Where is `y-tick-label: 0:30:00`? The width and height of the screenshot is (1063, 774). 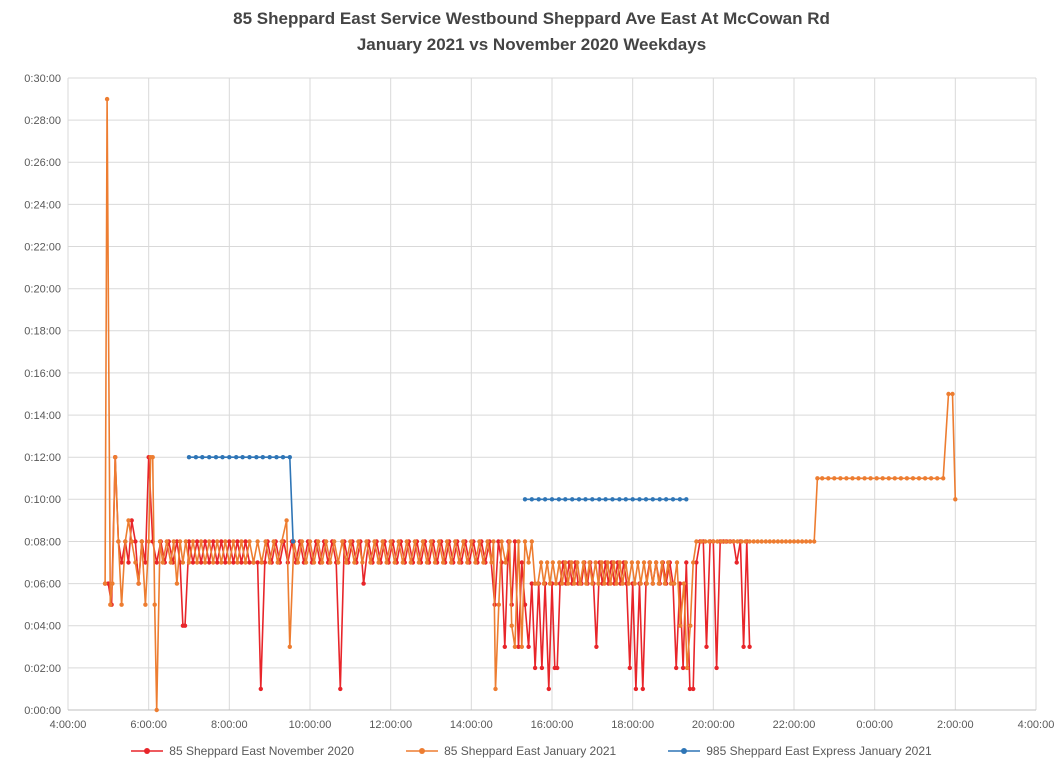
y-tick-label: 0:30:00 is located at coordinates (42, 79).